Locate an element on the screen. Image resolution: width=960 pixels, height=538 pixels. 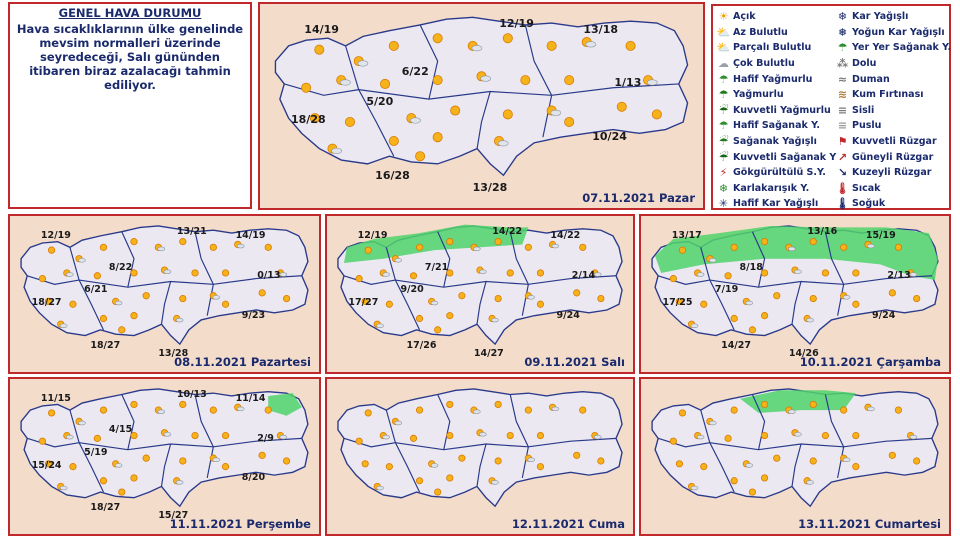
legend-item: ☂ Hafif Yağmurlu is located at coordinates (776, 79).